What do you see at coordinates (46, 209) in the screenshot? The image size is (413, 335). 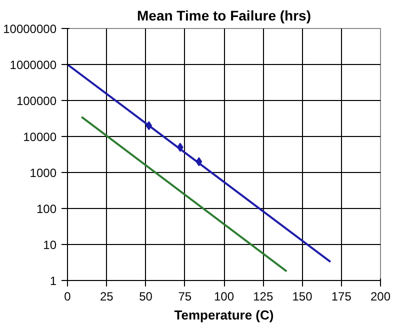 I see `y-tick-label: 100` at bounding box center [46, 209].